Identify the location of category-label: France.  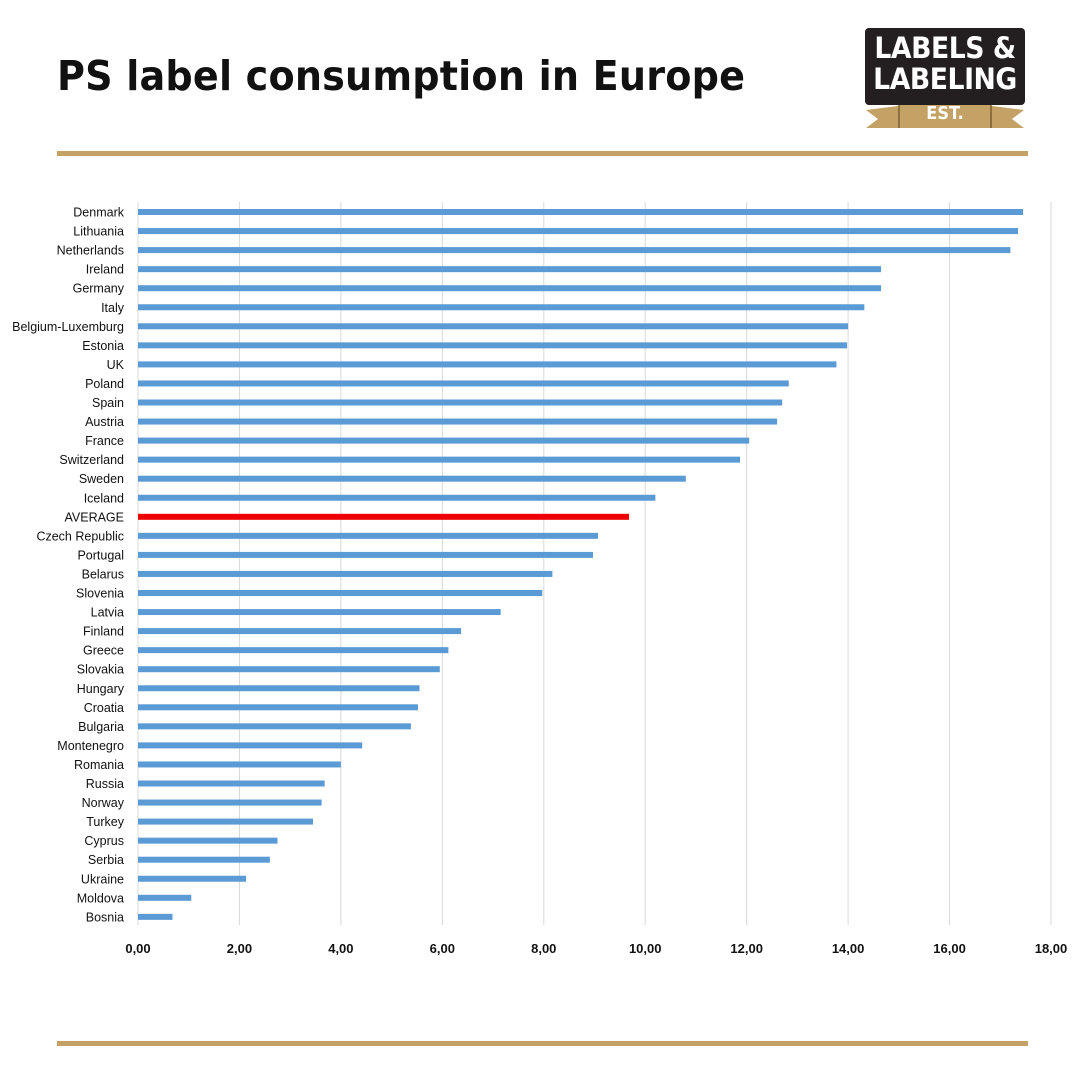
(104, 441).